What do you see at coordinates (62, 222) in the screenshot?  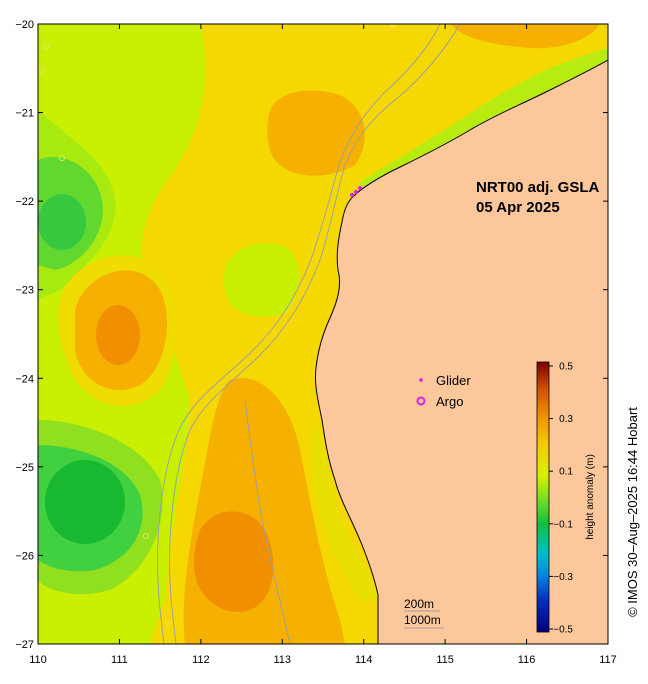 I see `sla-low-northwest` at bounding box center [62, 222].